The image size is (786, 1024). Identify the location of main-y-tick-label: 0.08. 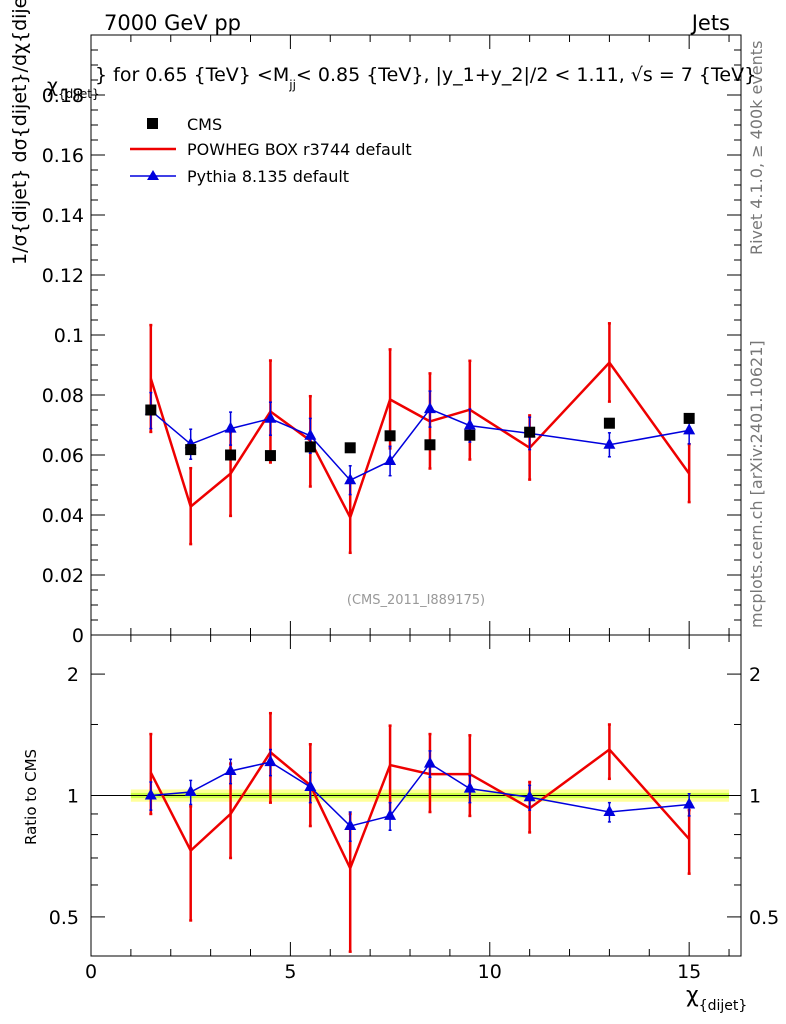
(63, 396).